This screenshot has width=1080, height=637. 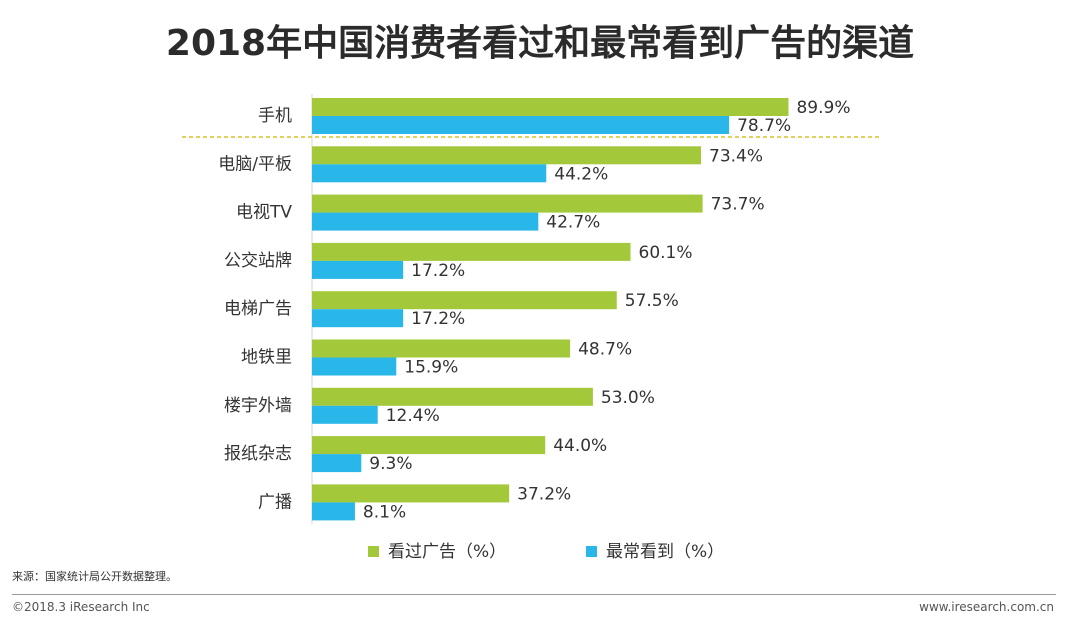 What do you see at coordinates (255, 164) in the screenshot?
I see `category-label: 电脑/平板` at bounding box center [255, 164].